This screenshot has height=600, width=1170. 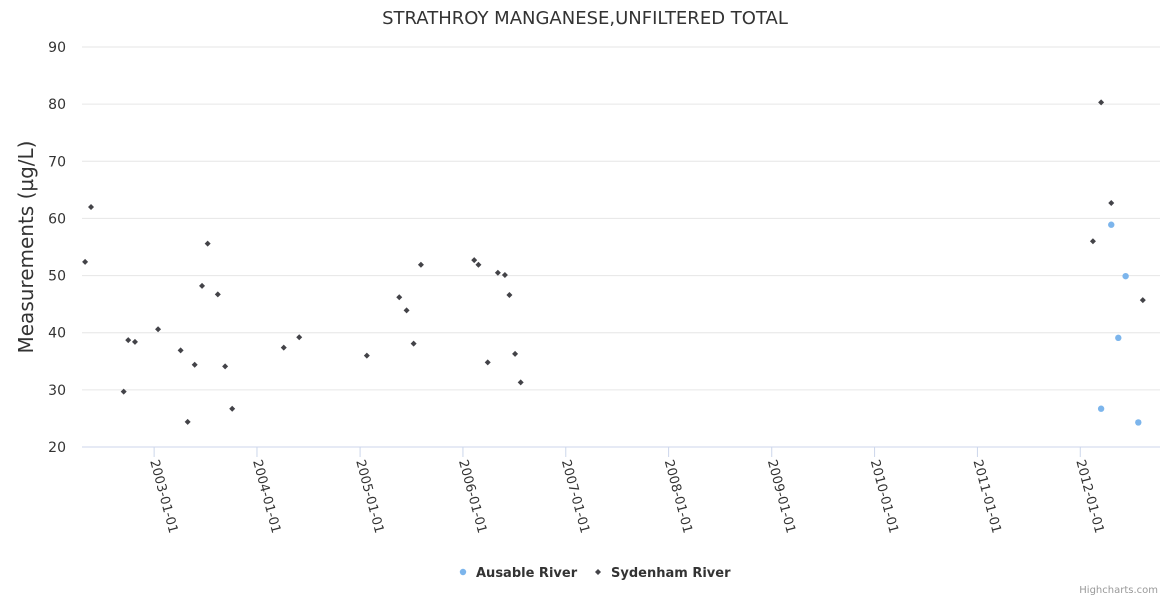 I want to click on x-tick-label: 2006-01-01, so click(x=472, y=496).